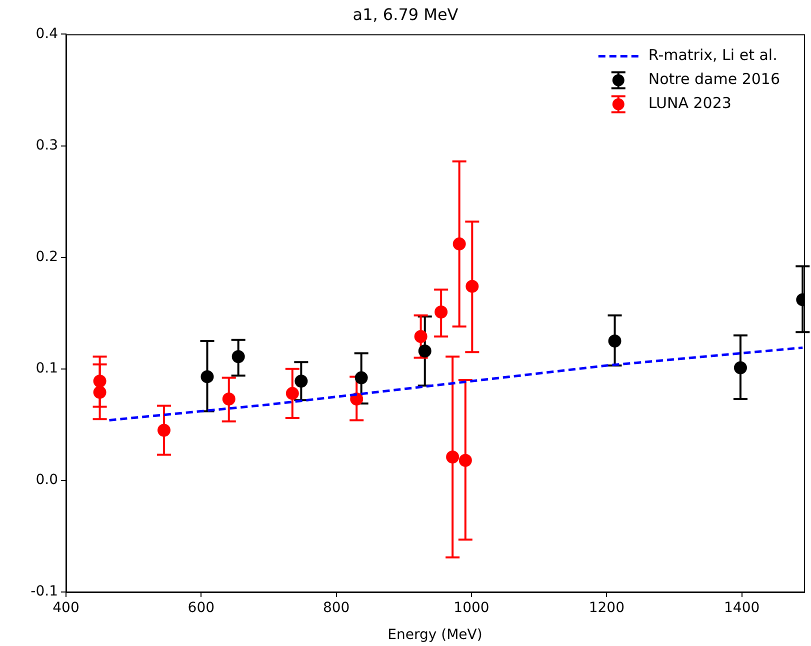  I want to click on y-tick-label: 0.0, so click(47, 480).